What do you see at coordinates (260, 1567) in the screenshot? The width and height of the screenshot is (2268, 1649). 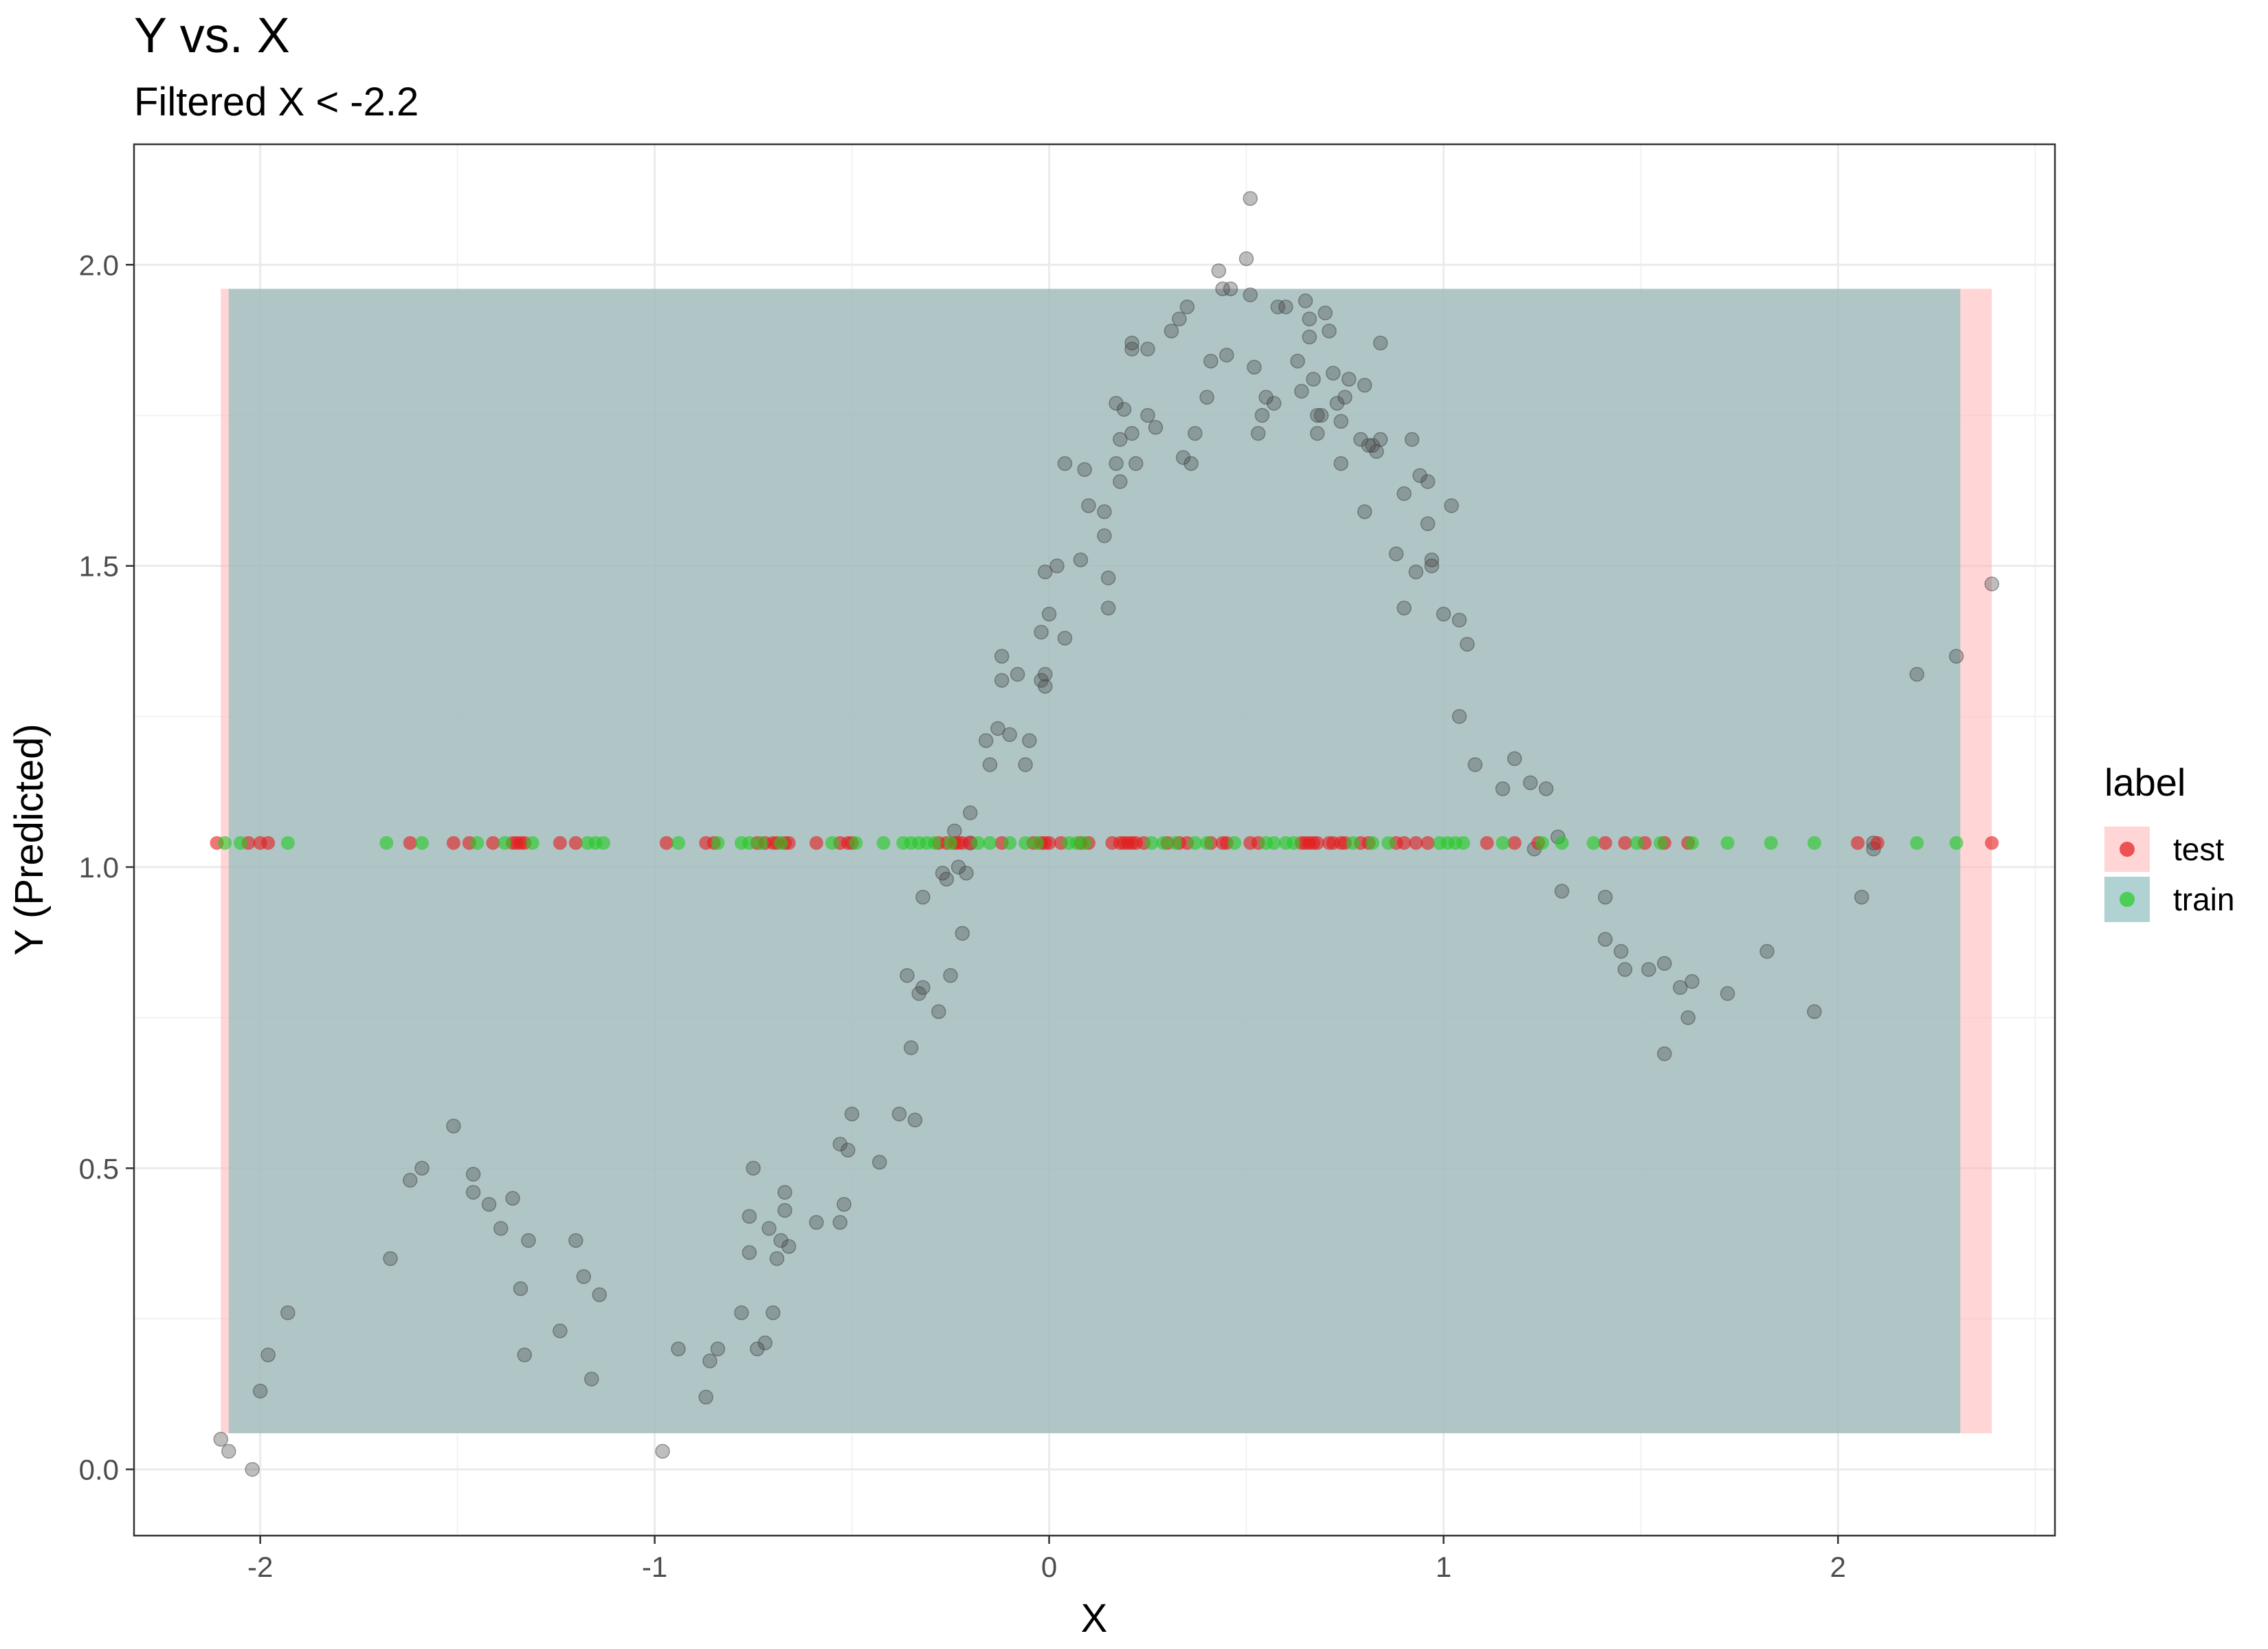 I see `x-tick-label: -2` at bounding box center [260, 1567].